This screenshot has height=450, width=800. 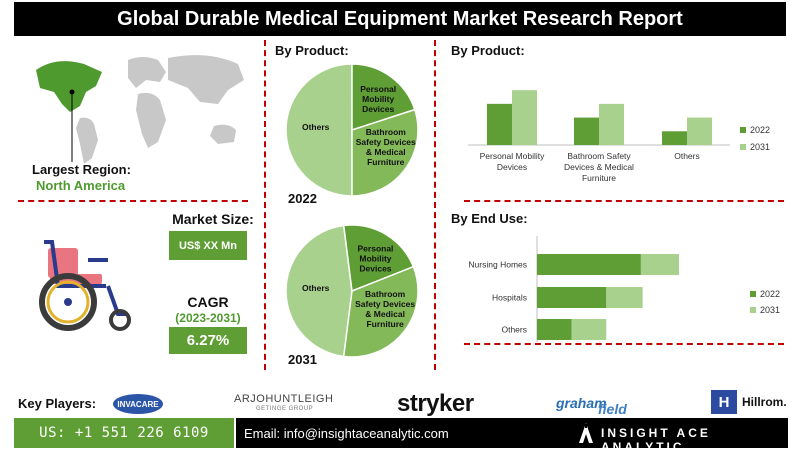 What do you see at coordinates (687, 156) in the screenshot?
I see `bar-category-label-2: Others` at bounding box center [687, 156].